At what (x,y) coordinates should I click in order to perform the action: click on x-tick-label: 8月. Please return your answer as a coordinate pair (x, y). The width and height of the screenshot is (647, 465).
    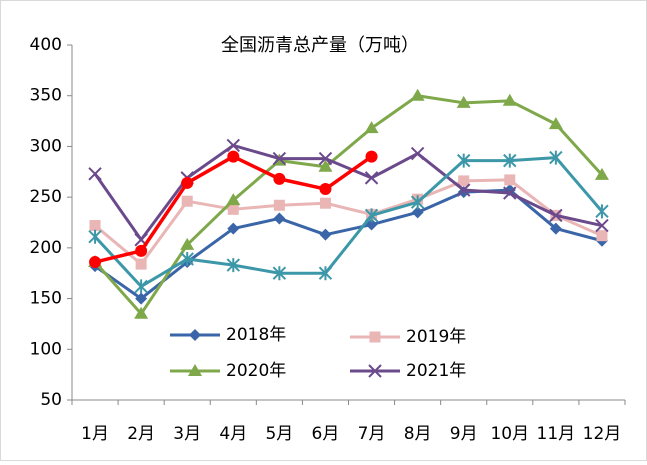
    Looking at the image, I should click on (418, 434).